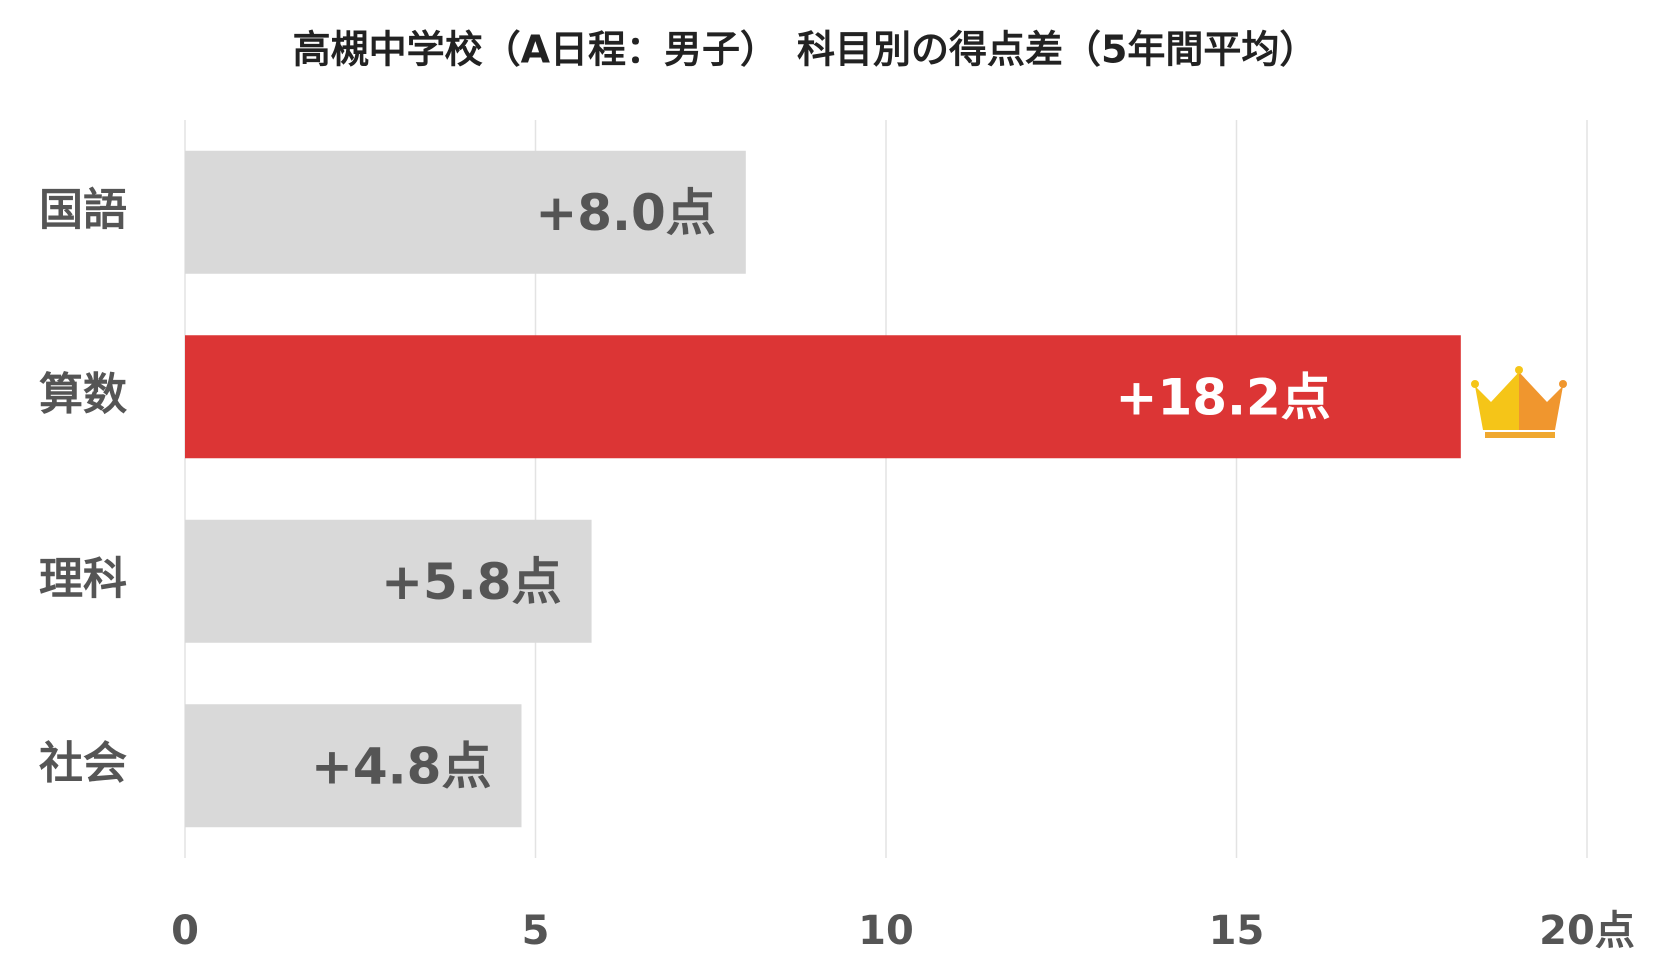  Describe the element at coordinates (1223, 397) in the screenshot. I see `value-label: +18.2点` at that location.